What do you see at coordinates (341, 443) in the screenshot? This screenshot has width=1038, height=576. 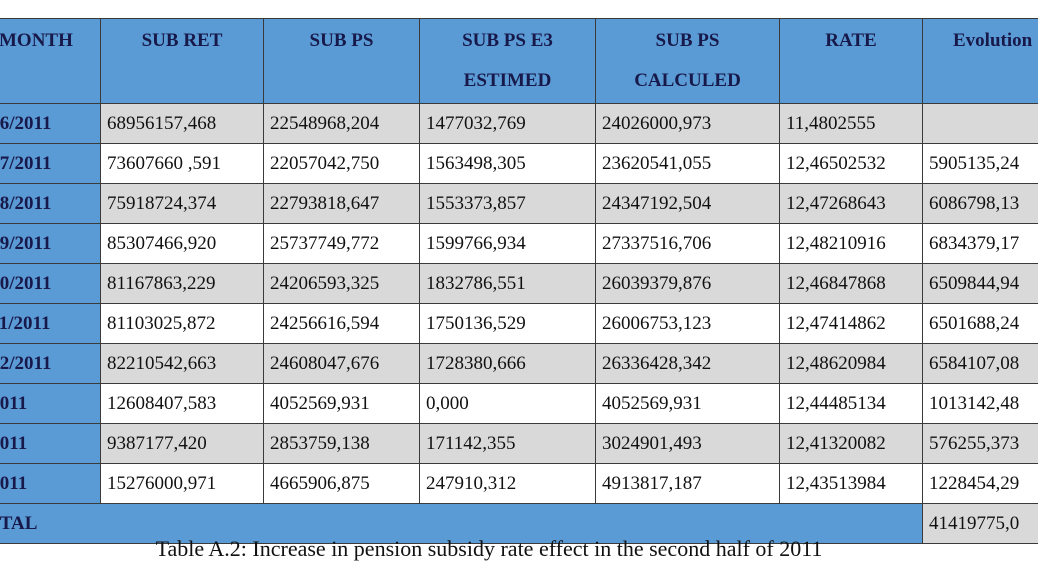 I see `sub-ps-cell: 2853759,138` at bounding box center [341, 443].